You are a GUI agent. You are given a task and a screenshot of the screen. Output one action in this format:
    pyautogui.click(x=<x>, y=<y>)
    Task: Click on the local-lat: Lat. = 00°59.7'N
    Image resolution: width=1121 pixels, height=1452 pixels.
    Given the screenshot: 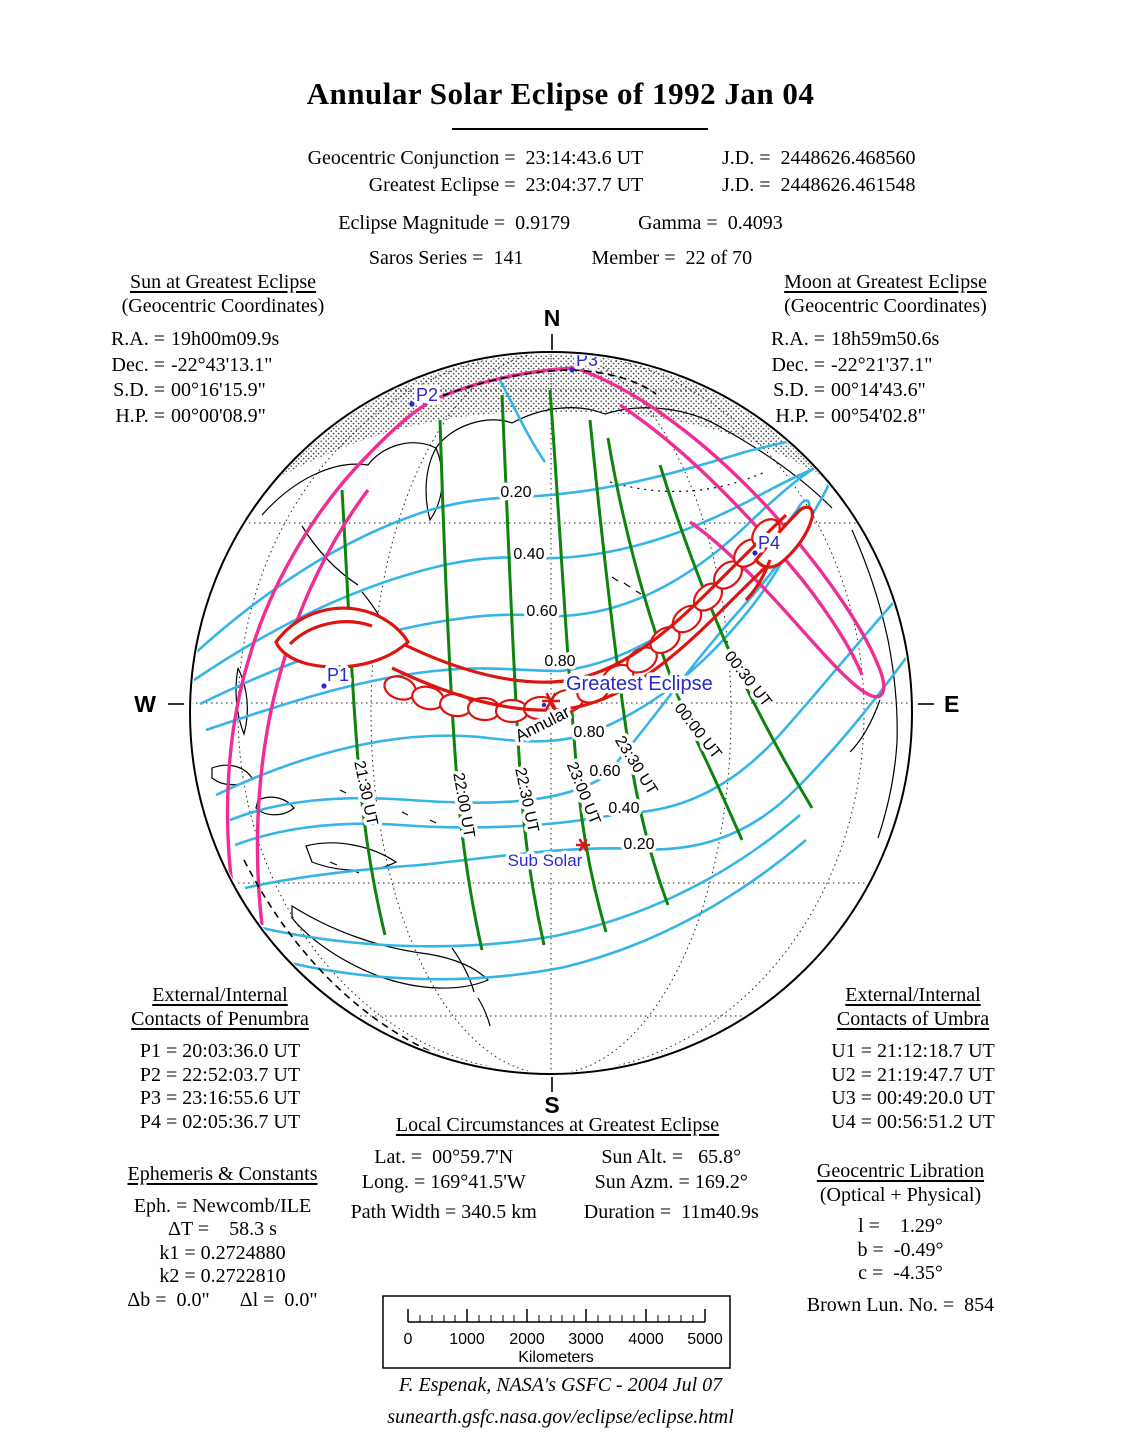 What is the action you would take?
    pyautogui.click(x=444, y=1156)
    